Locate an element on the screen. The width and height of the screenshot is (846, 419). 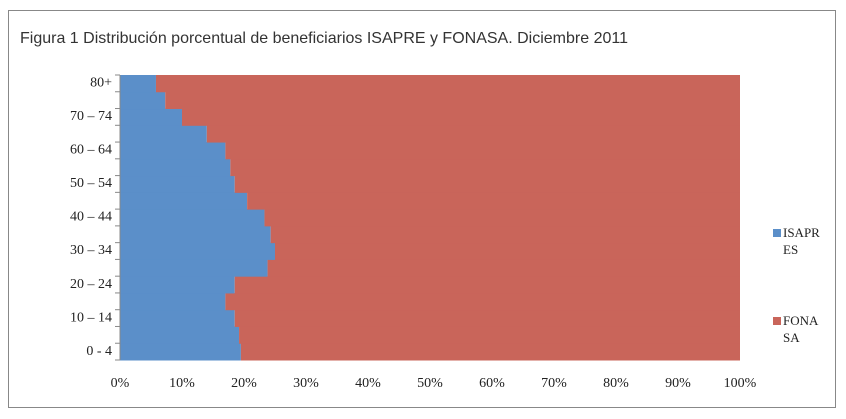
x-tick-label: 60% is located at coordinates (492, 383).